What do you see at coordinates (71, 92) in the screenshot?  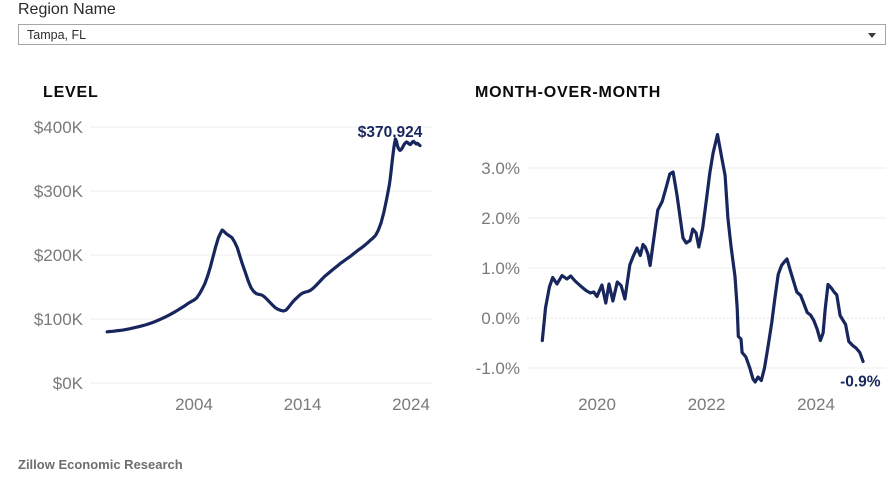 I see `level-chart-title: LEVEL` at bounding box center [71, 92].